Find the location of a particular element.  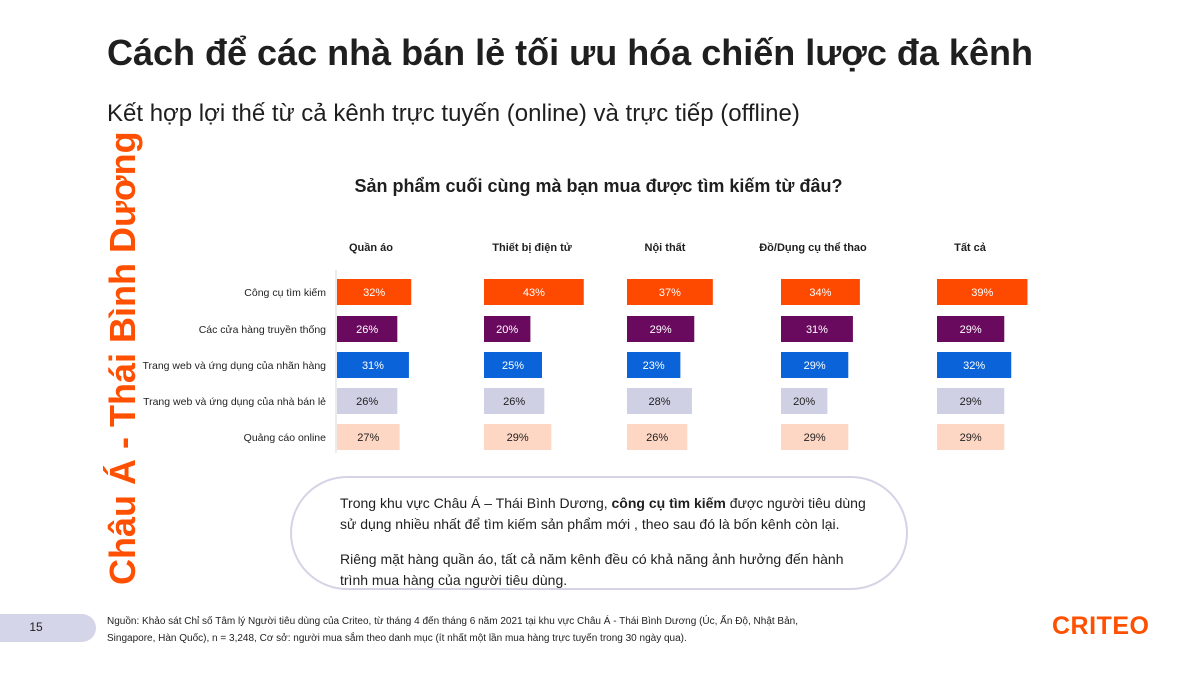

panel-header: Đồ/Dụng cụ thể thao is located at coordinates (813, 248).